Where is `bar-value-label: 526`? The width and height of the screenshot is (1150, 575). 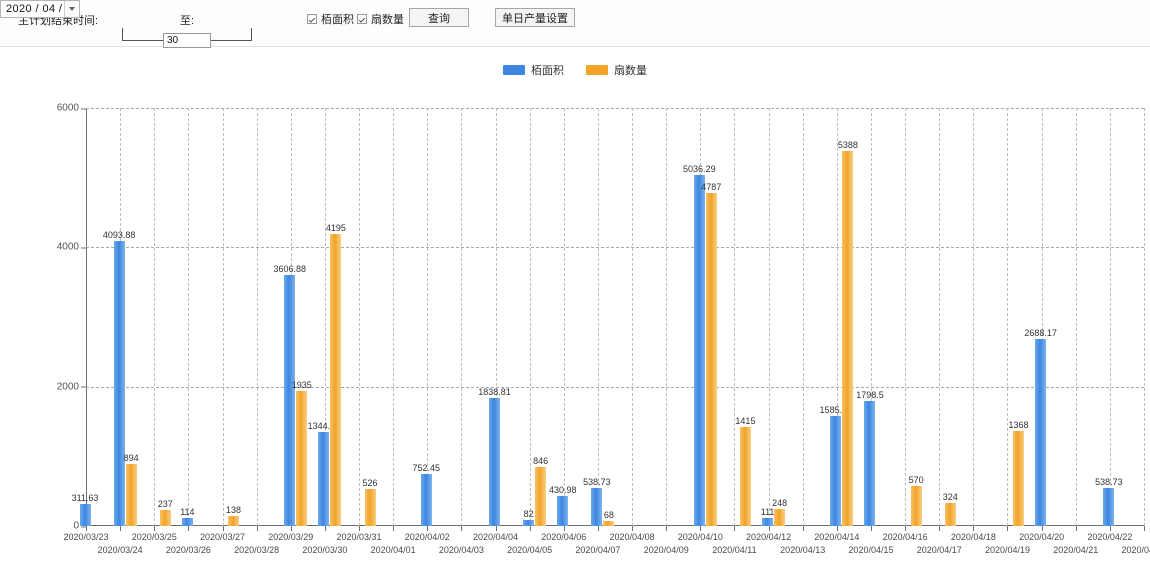
bar-value-label: 526 is located at coordinates (370, 483).